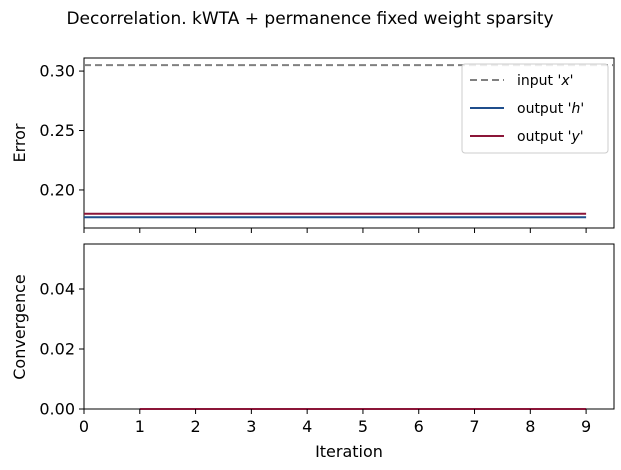 The image size is (621, 470). What do you see at coordinates (586, 426) in the screenshot?
I see `x-tick-label: 9` at bounding box center [586, 426].